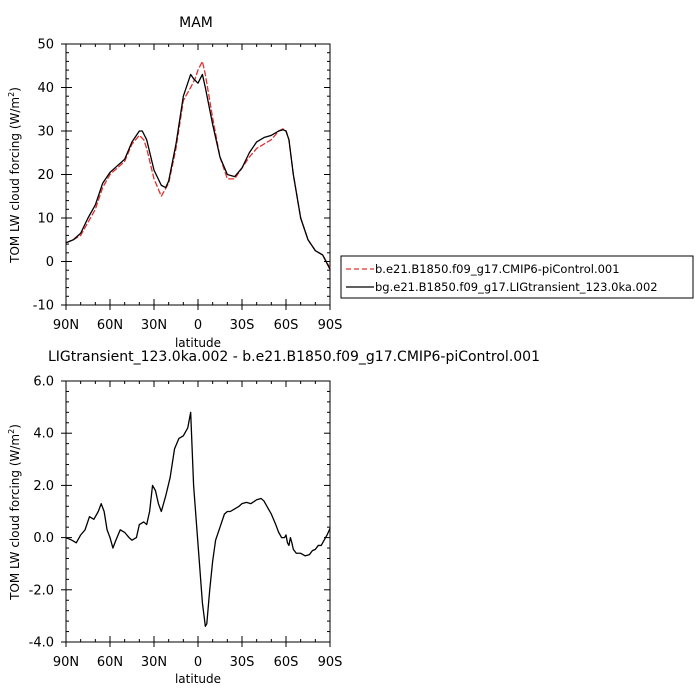 Image resolution: width=700 pixels, height=700 pixels. Describe the element at coordinates (242, 325) in the screenshot. I see `top-x-tick-label: 30S` at that location.